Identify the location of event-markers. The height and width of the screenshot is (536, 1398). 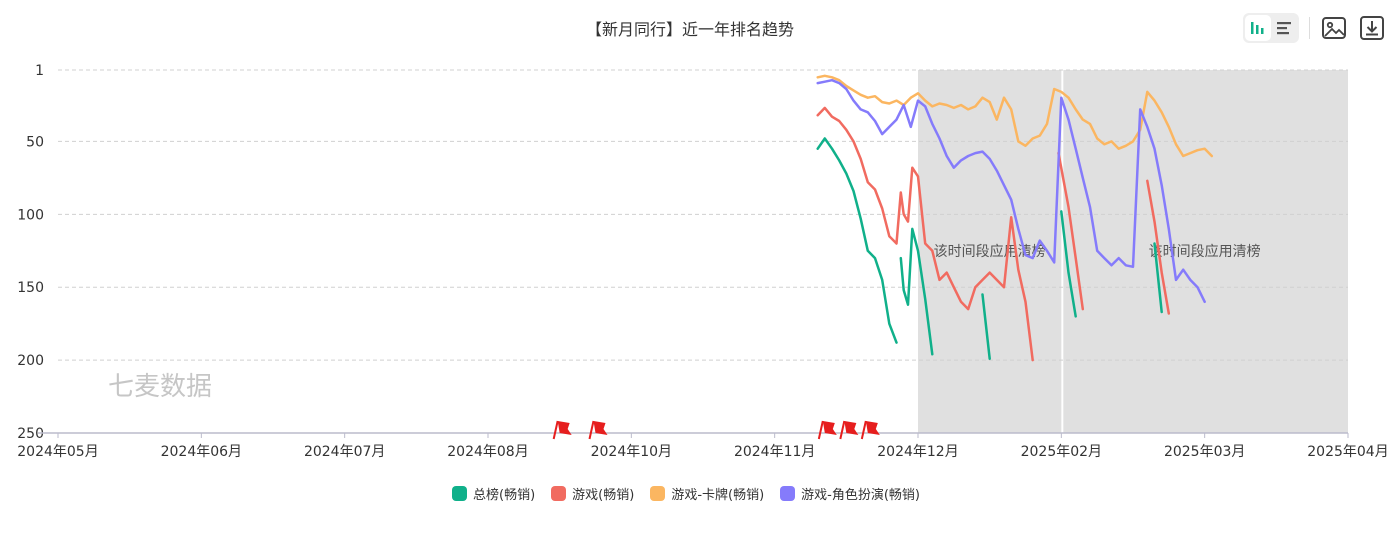
(716, 430).